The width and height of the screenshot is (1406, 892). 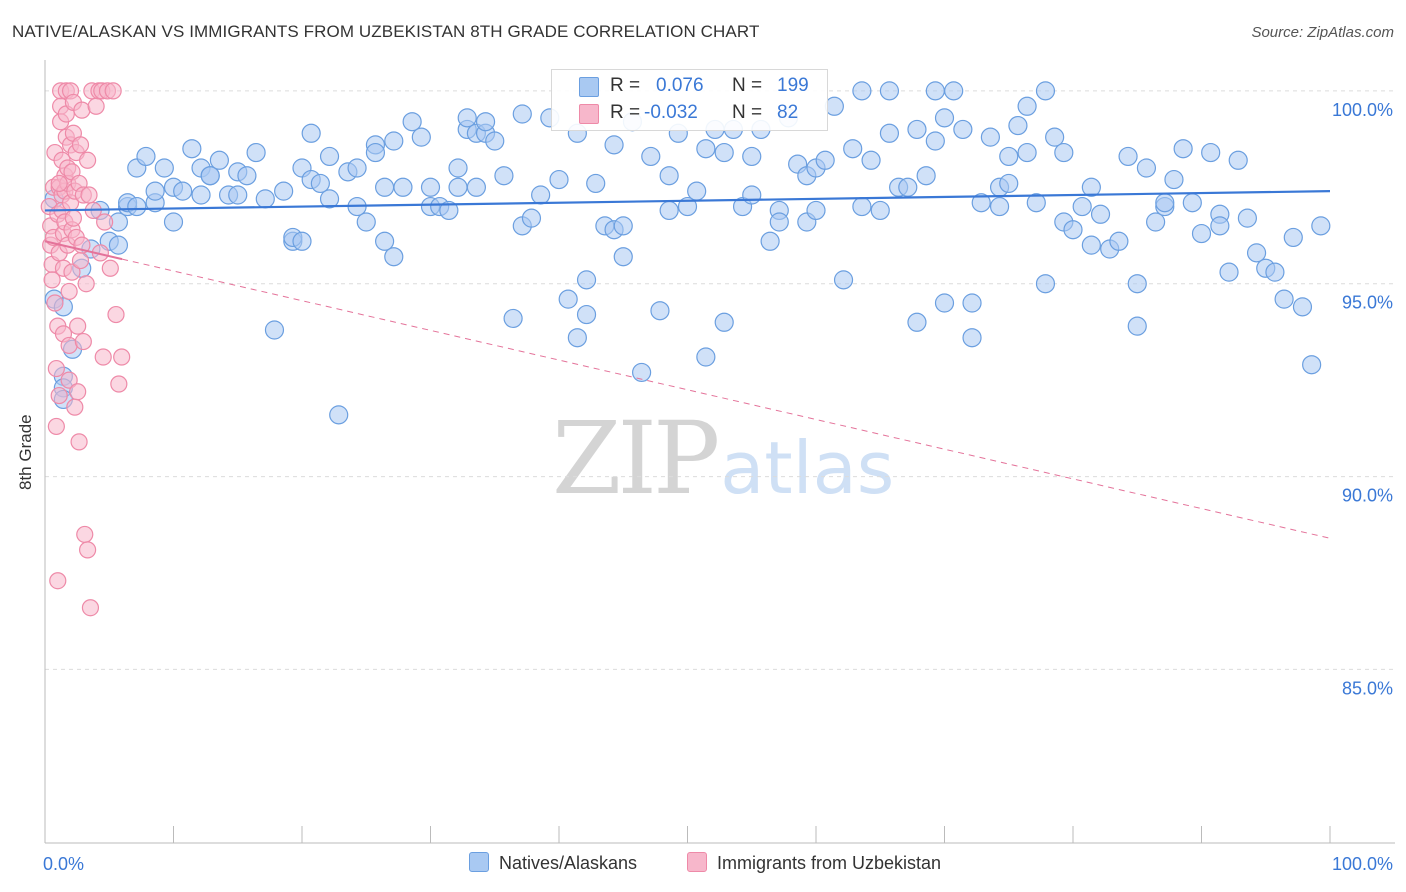 What do you see at coordinates (689, 87) in the screenshot?
I see `legend-row-natives: R = 0.076 N = 199` at bounding box center [689, 87].